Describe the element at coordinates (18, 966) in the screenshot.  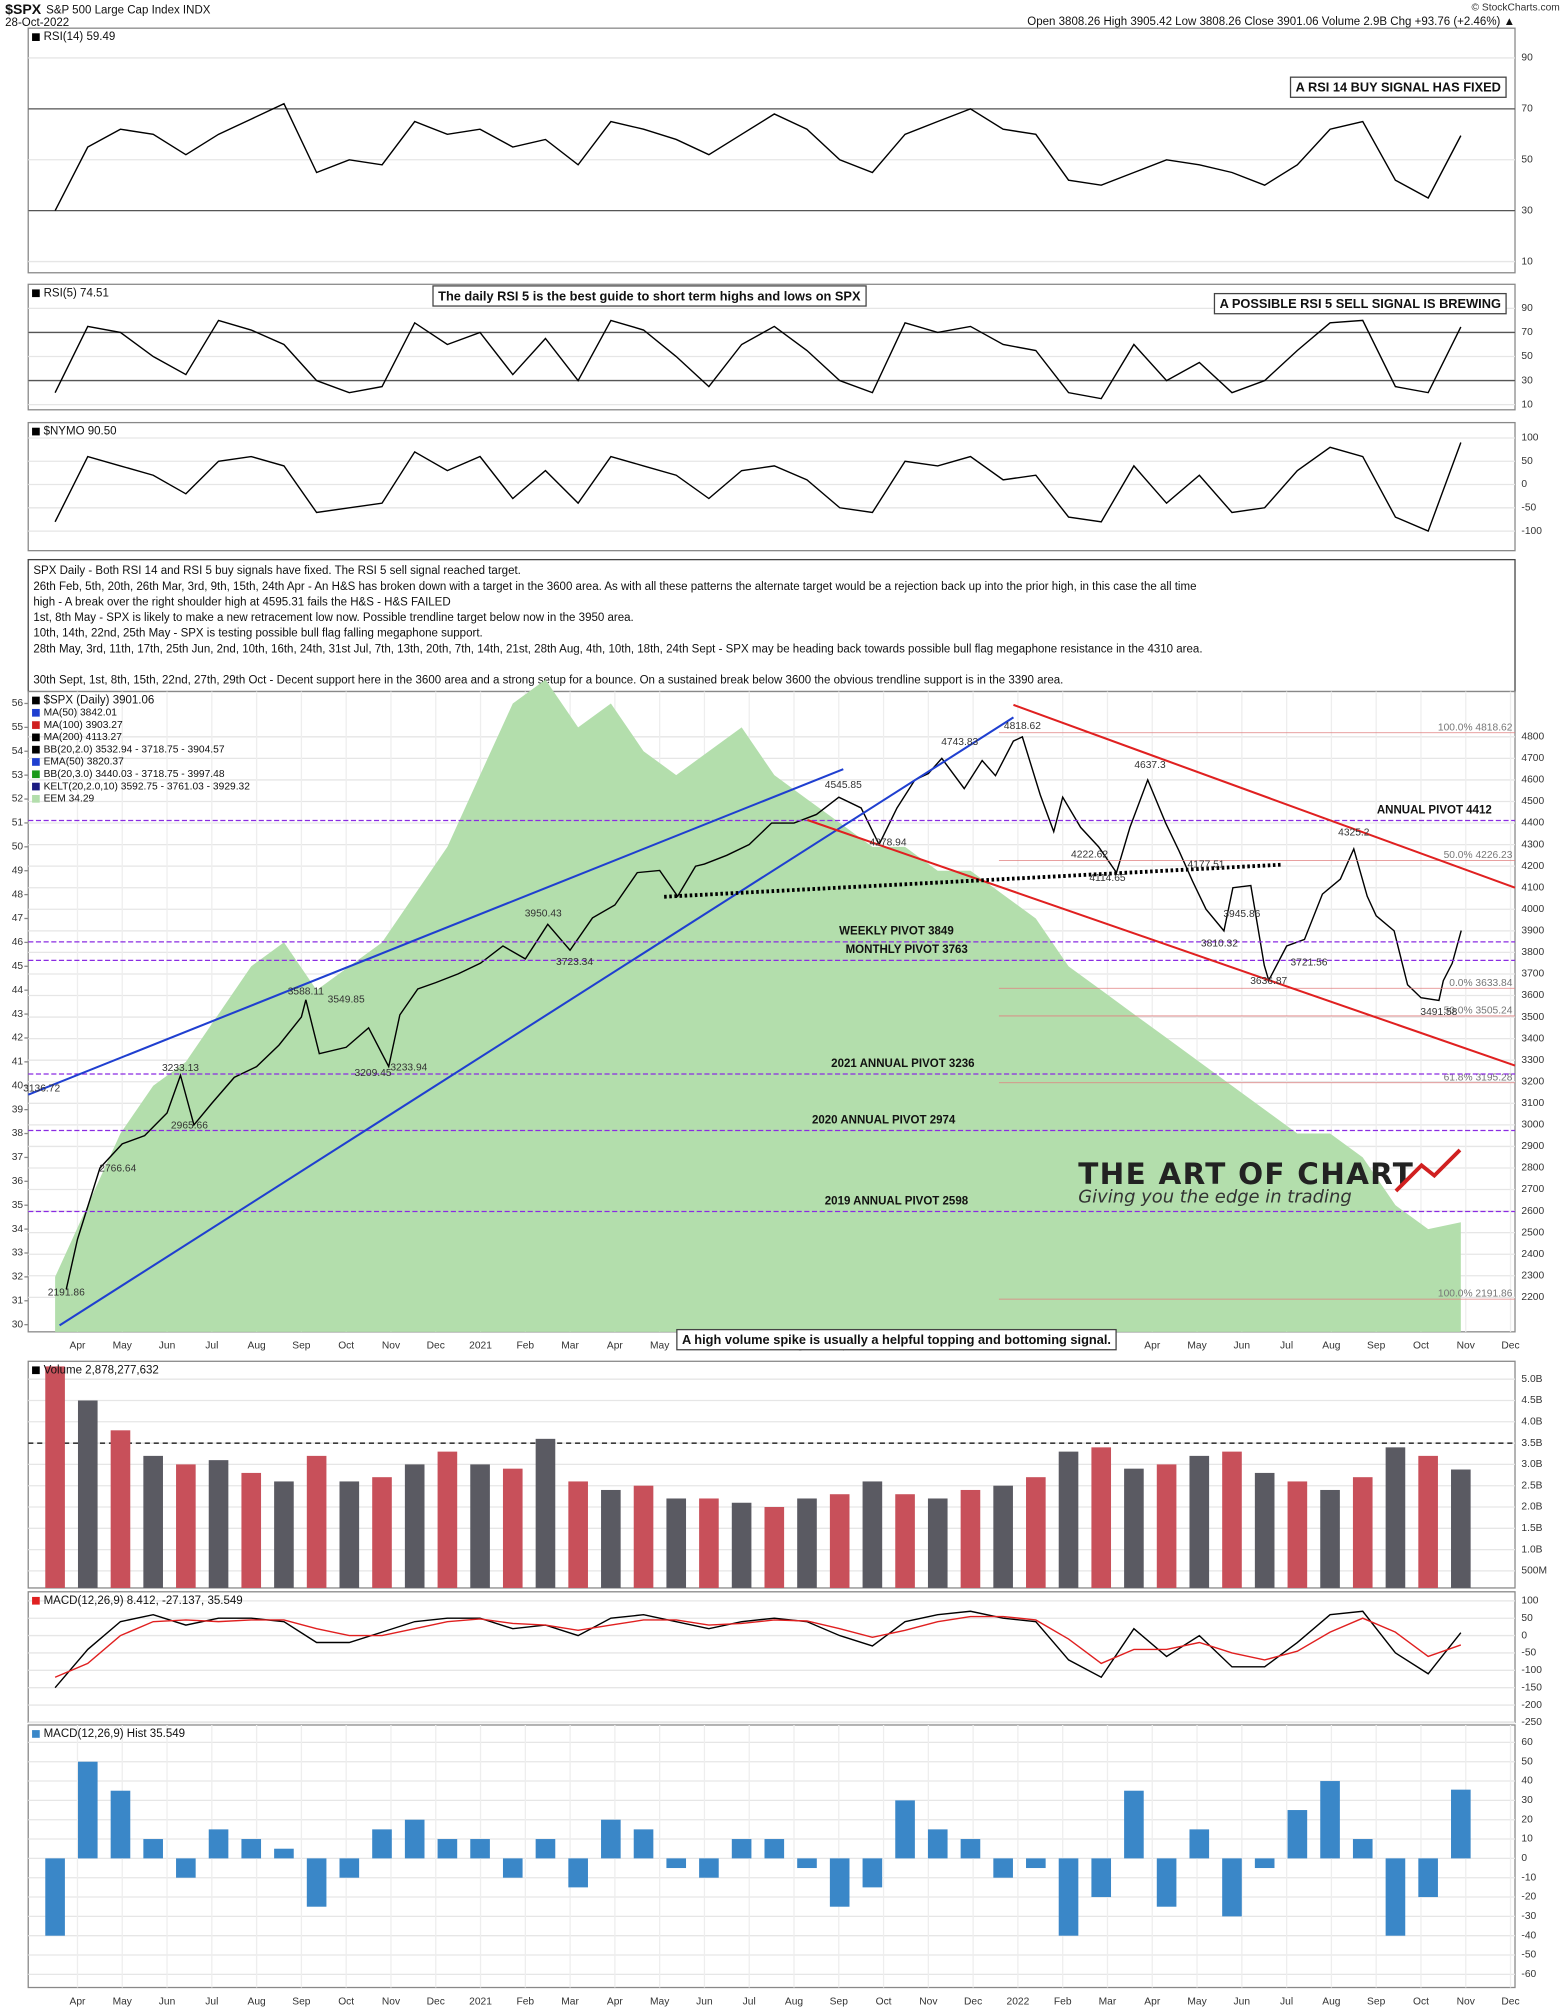
I see `y2-tick-label: 45` at that location.